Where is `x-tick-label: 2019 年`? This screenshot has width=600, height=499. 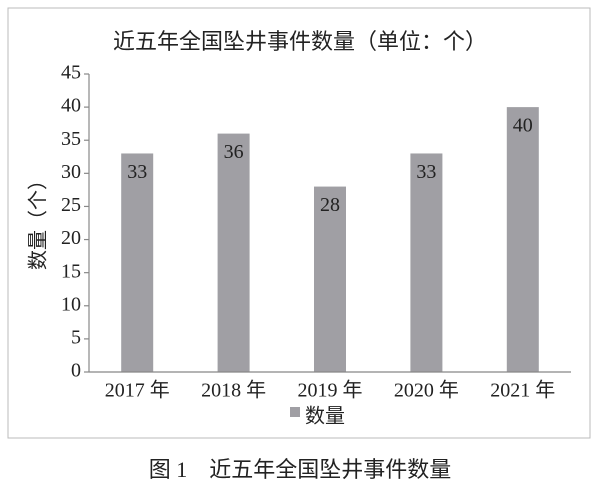 x-tick-label: 2019 年 is located at coordinates (330, 390).